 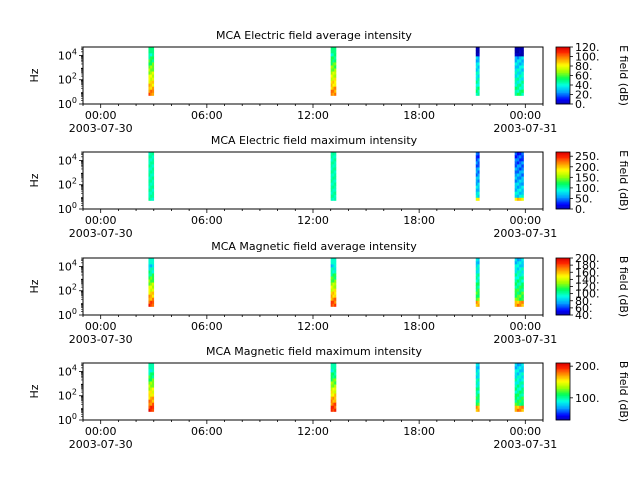 I want to click on colorbar-tick-label: 150., so click(x=587, y=177).